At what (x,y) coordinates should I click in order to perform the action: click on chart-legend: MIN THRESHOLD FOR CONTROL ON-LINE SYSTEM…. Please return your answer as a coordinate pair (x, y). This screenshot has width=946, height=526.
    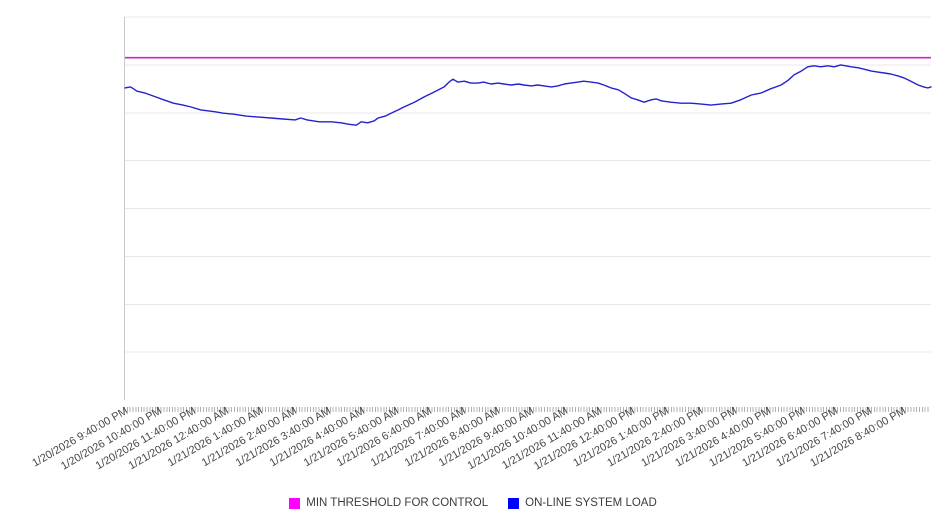
    Looking at the image, I should click on (473, 503).